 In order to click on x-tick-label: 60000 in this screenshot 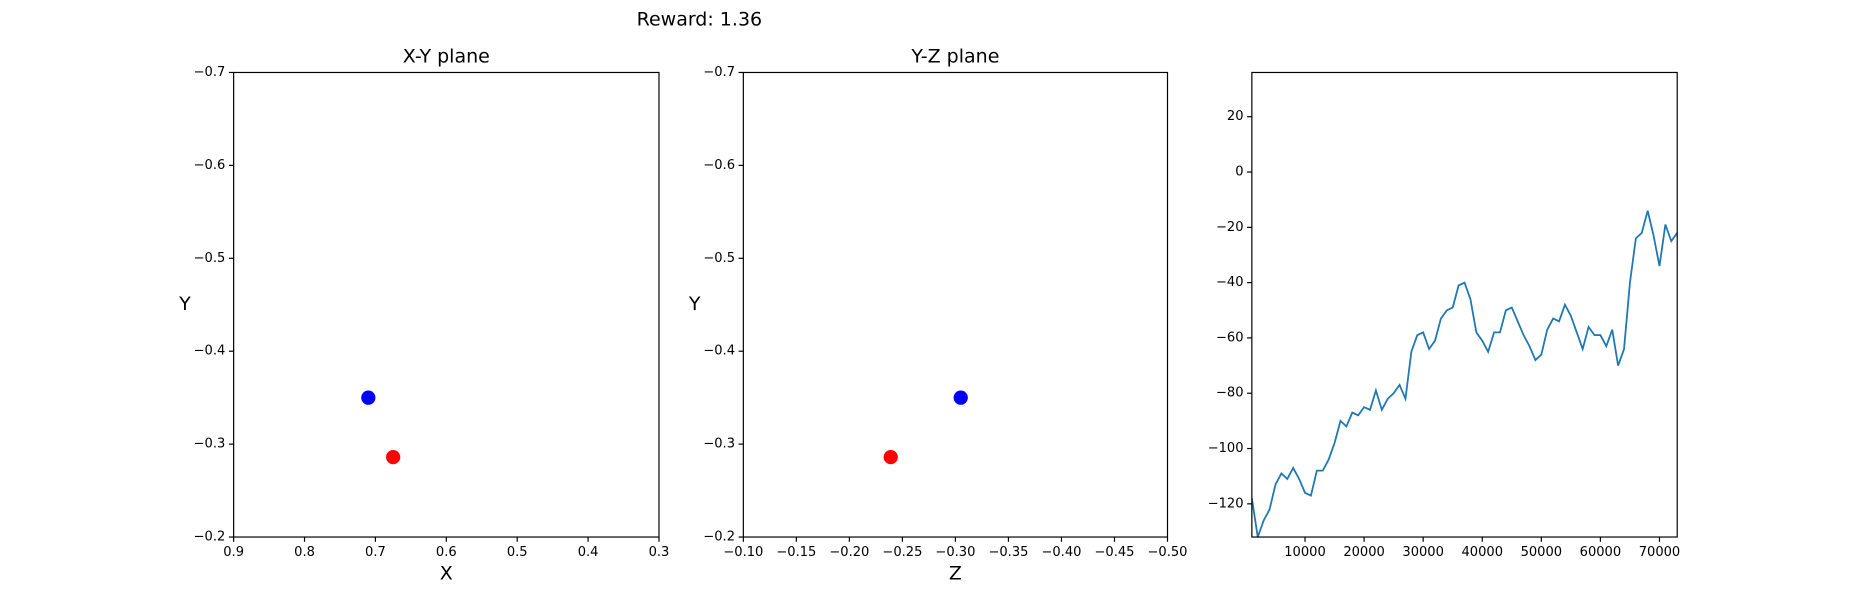, I will do `click(1601, 552)`.